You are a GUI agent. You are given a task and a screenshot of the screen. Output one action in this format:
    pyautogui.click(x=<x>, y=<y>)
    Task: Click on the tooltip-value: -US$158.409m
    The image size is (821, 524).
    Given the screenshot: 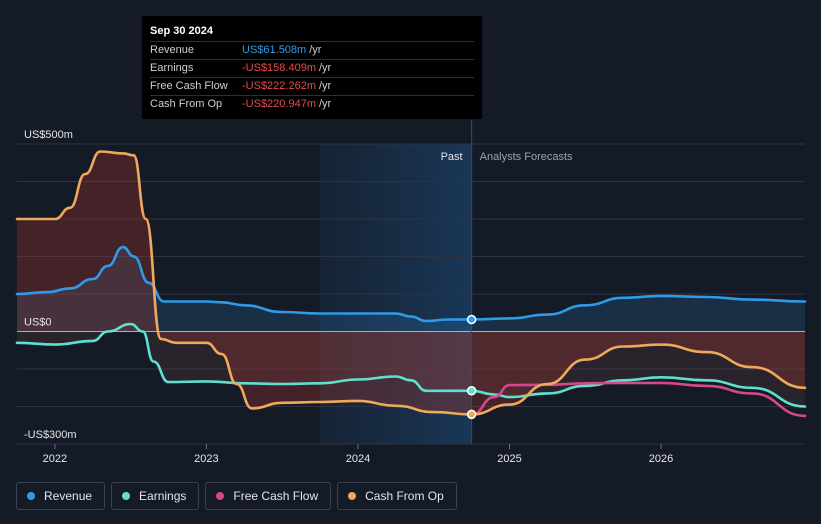 What is the action you would take?
    pyautogui.click(x=279, y=68)
    